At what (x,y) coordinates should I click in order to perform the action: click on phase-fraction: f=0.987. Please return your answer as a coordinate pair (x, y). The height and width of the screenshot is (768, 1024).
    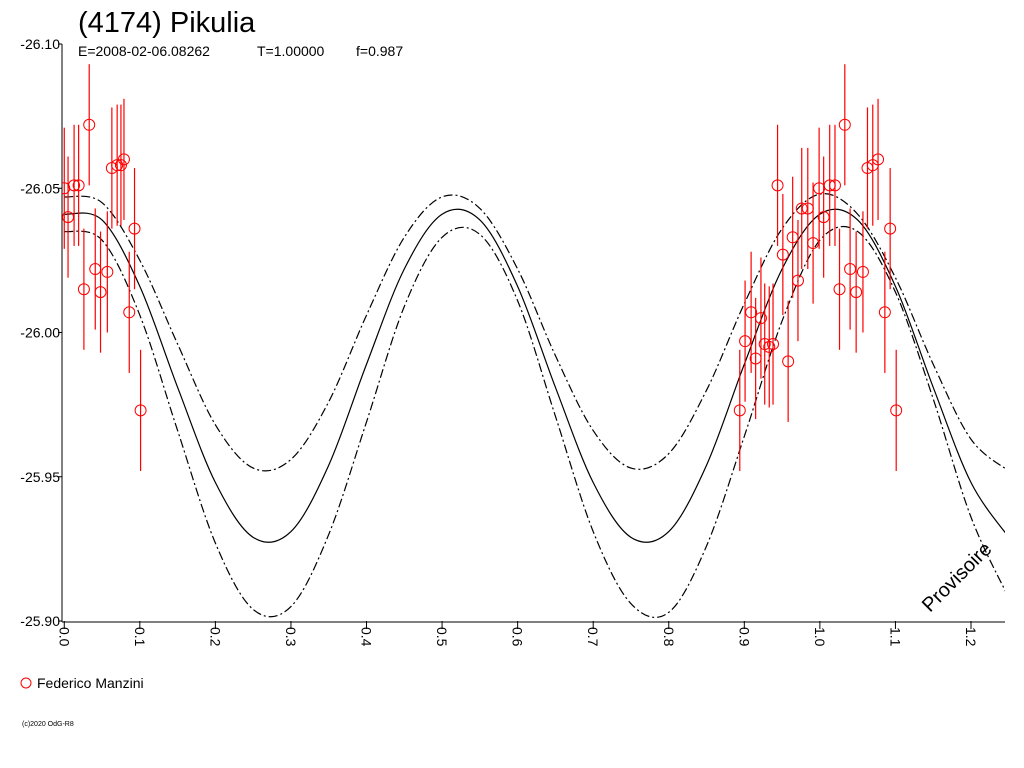
    Looking at the image, I should click on (379, 51).